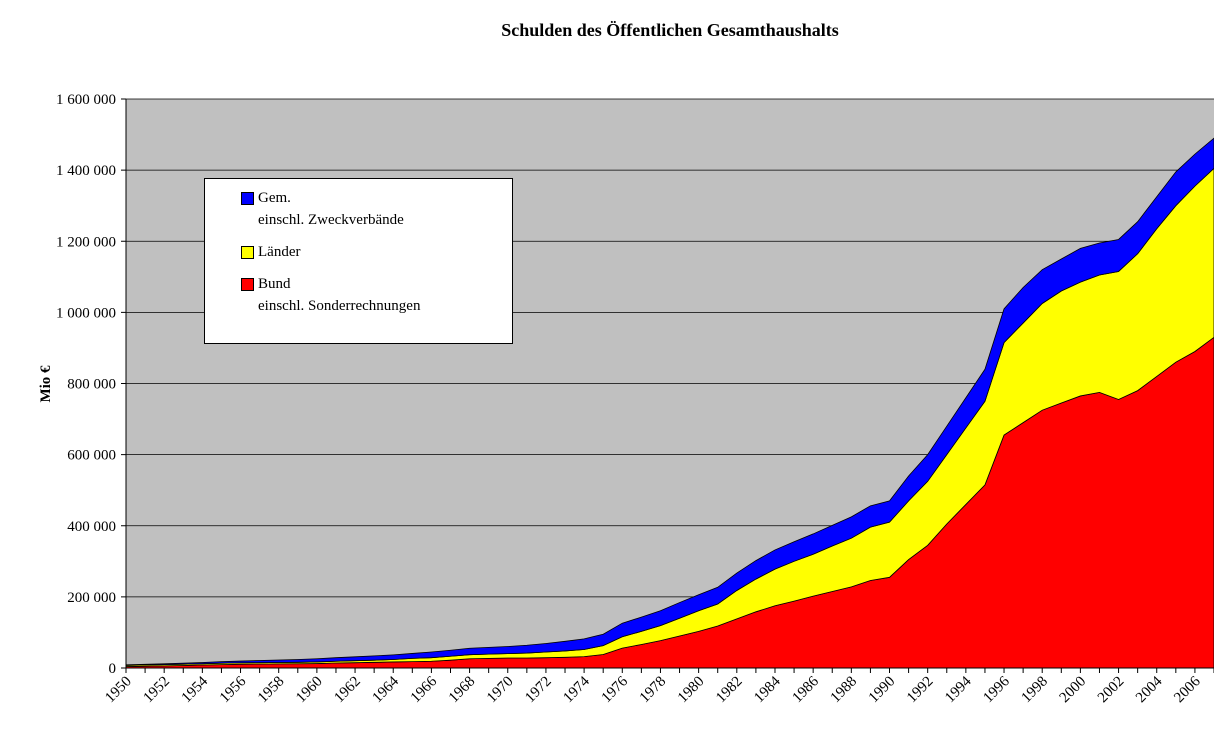  What do you see at coordinates (86, 171) in the screenshot?
I see `y-tick-label: 1 400 000` at bounding box center [86, 171].